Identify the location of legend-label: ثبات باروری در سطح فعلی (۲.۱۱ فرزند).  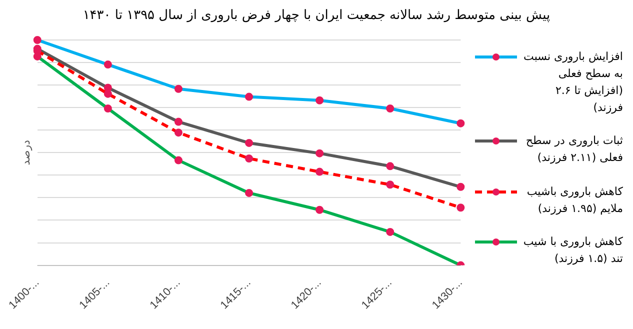
(573, 149).